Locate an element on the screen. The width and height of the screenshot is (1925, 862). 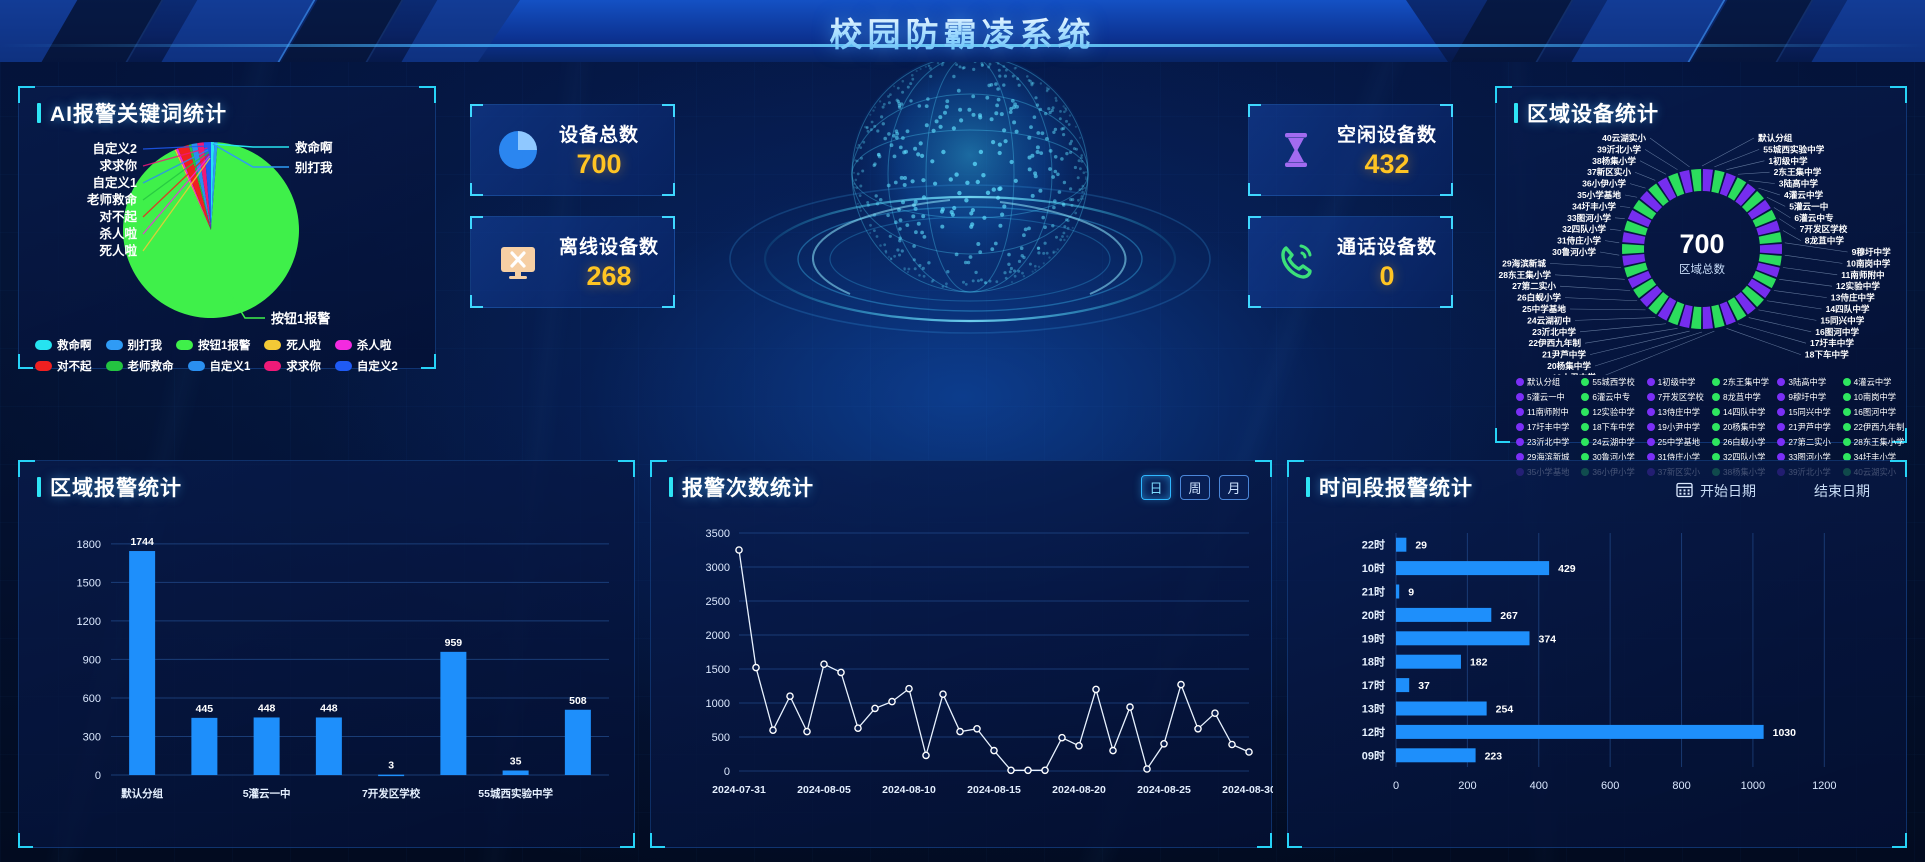
end-date-label: 结束日期 is located at coordinates (1842, 491).